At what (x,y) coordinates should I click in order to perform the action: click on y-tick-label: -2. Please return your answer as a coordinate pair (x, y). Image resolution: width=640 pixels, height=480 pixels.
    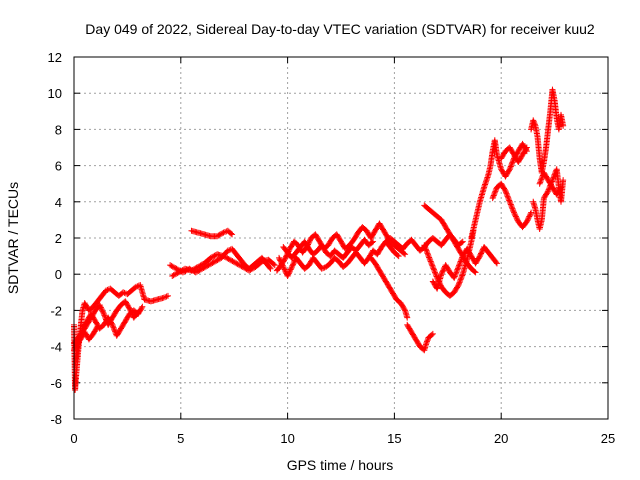
    Looking at the image, I should click on (56, 310).